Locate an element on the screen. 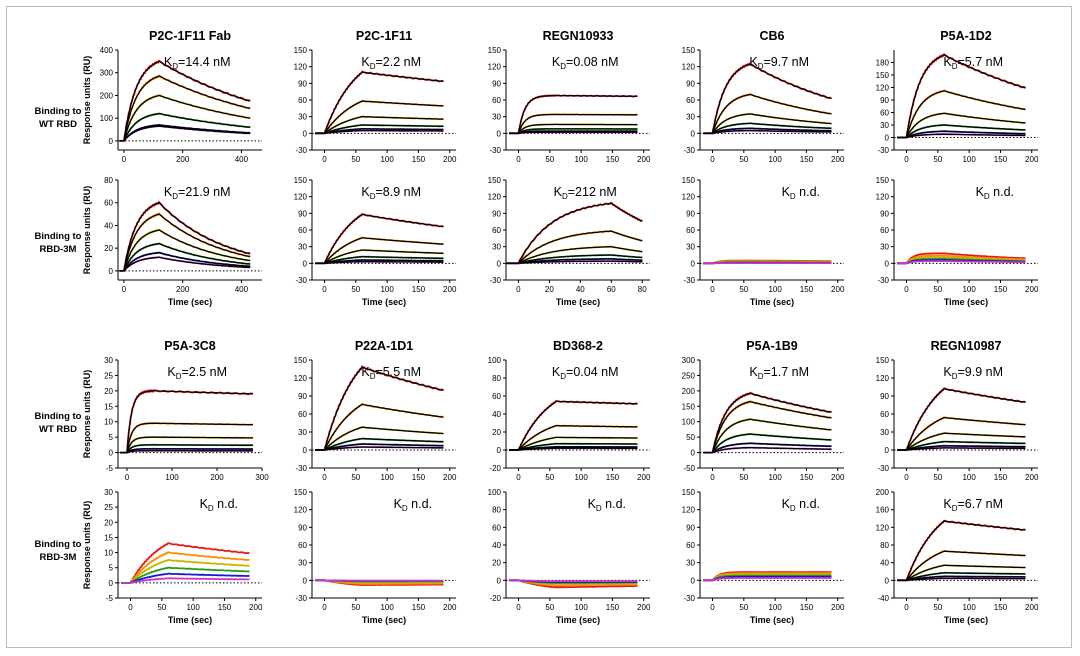 The width and height of the screenshot is (1080, 656). y-tick-label: -20 is located at coordinates (495, 598).